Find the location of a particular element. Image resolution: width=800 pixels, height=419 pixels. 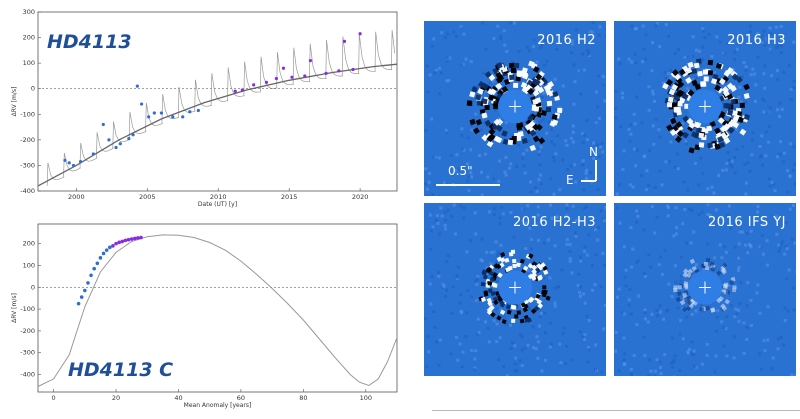

y-axis-label: ΔRV [m/s] is located at coordinates (14, 102).